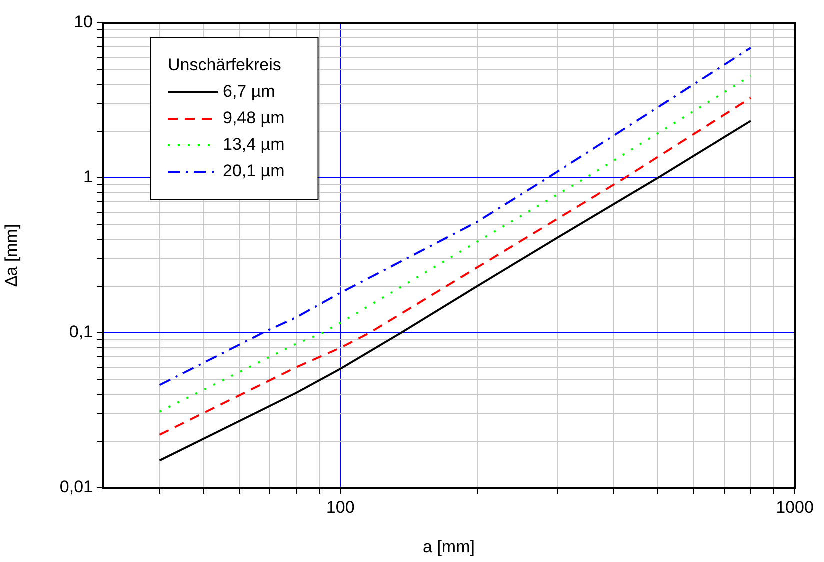 The height and width of the screenshot is (562, 824). Describe the element at coordinates (249, 92) in the screenshot. I see `legend-label: 6,7 µm` at that location.